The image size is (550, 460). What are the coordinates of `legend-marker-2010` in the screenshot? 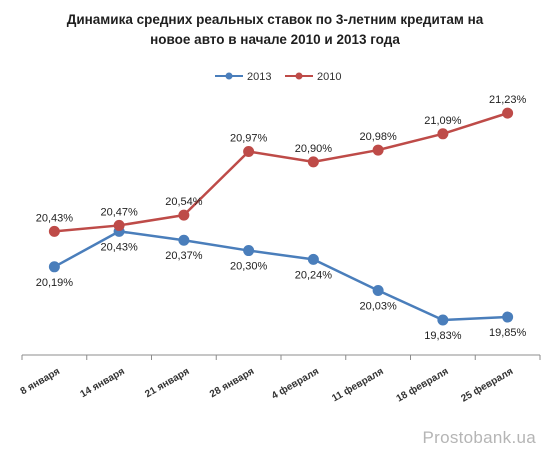 It's located at (299, 76).